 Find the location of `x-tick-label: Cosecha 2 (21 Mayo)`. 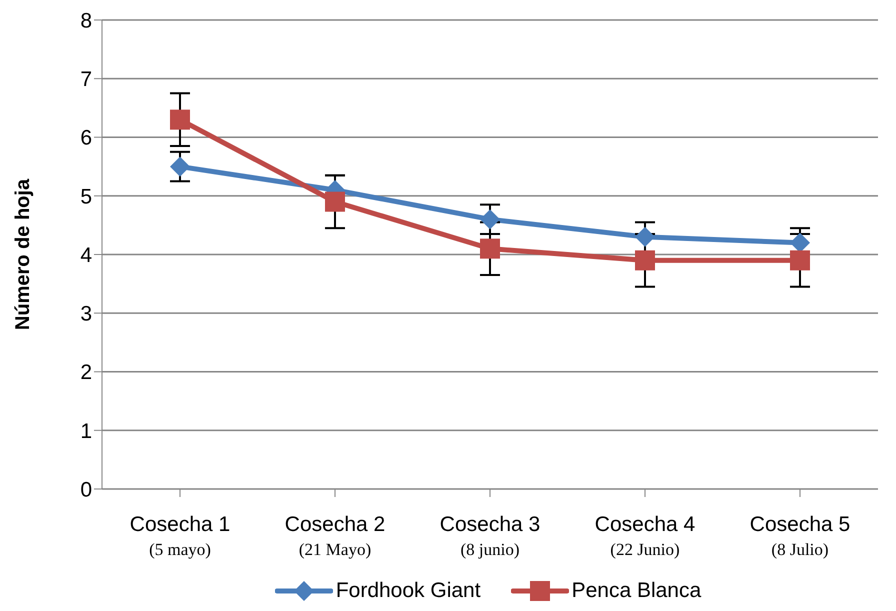

x-tick-label: Cosecha 2 (21 Mayo) is located at coordinates (335, 536).